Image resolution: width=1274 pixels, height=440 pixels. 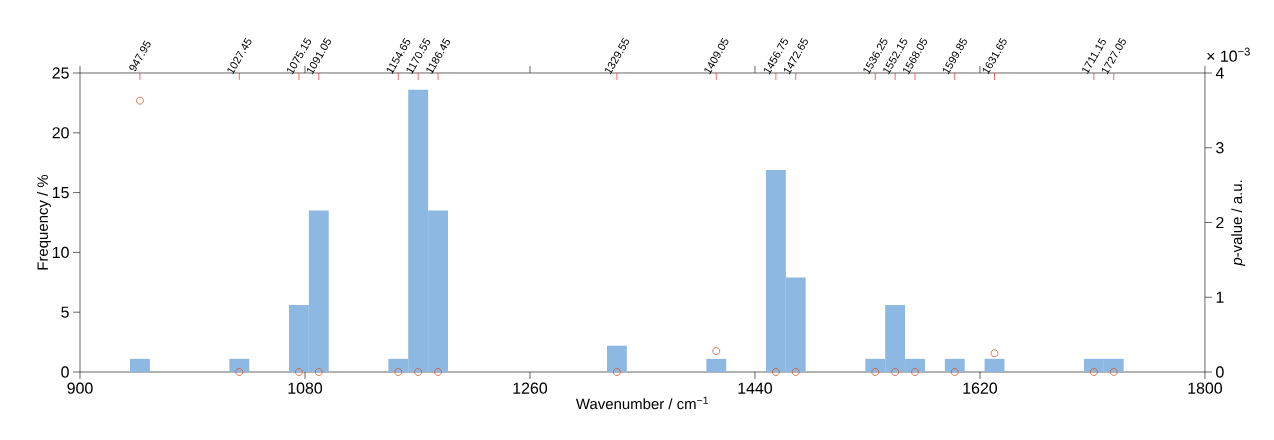 I want to click on y2-tick-label: 0, so click(x=1220, y=372).